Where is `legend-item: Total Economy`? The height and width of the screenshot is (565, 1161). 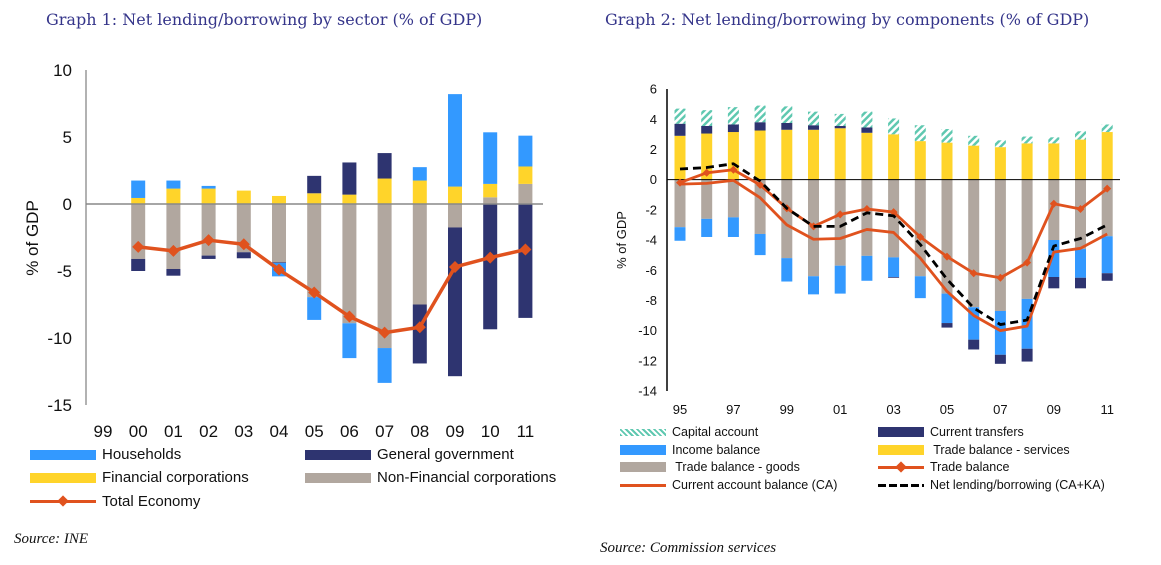 legend-item: Total Economy is located at coordinates (115, 501).